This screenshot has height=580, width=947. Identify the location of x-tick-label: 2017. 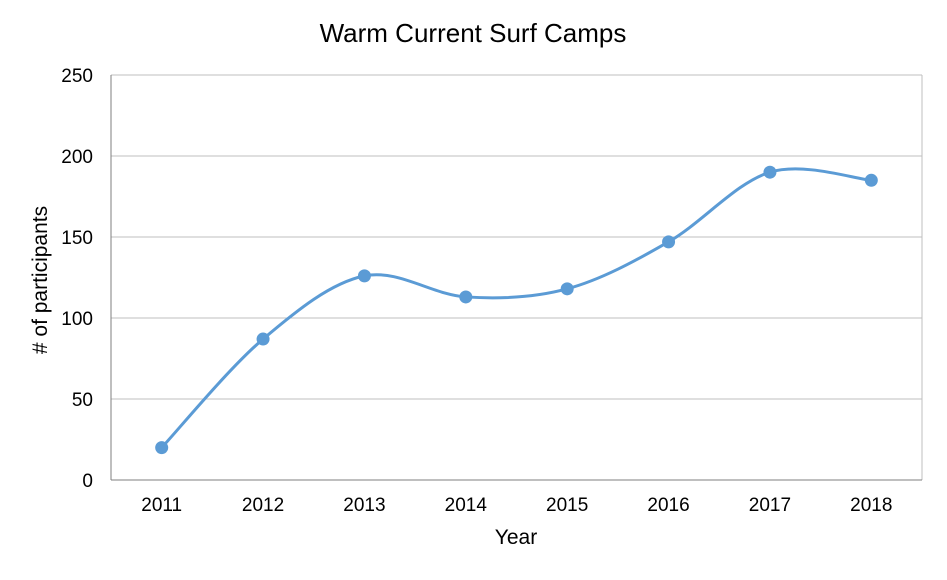
(770, 505).